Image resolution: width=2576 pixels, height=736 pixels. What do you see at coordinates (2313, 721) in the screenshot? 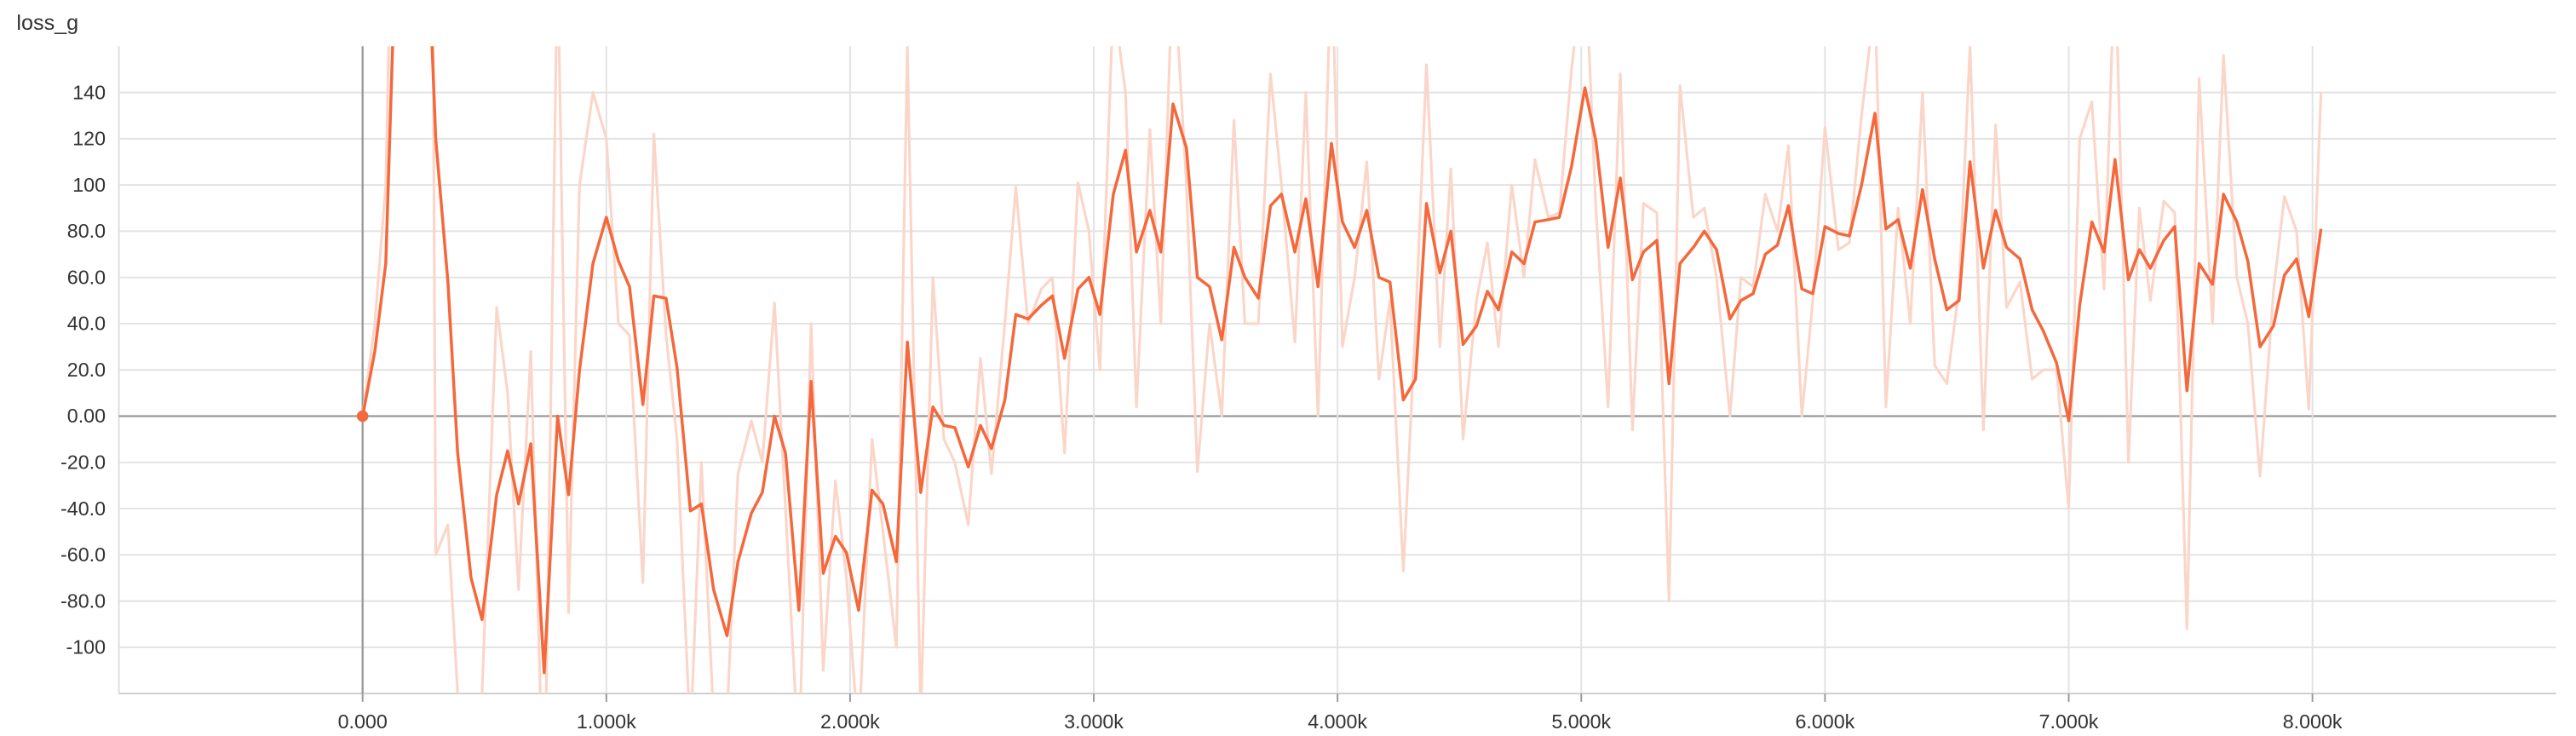
I see `x-tick-label: 8.000k` at bounding box center [2313, 721].